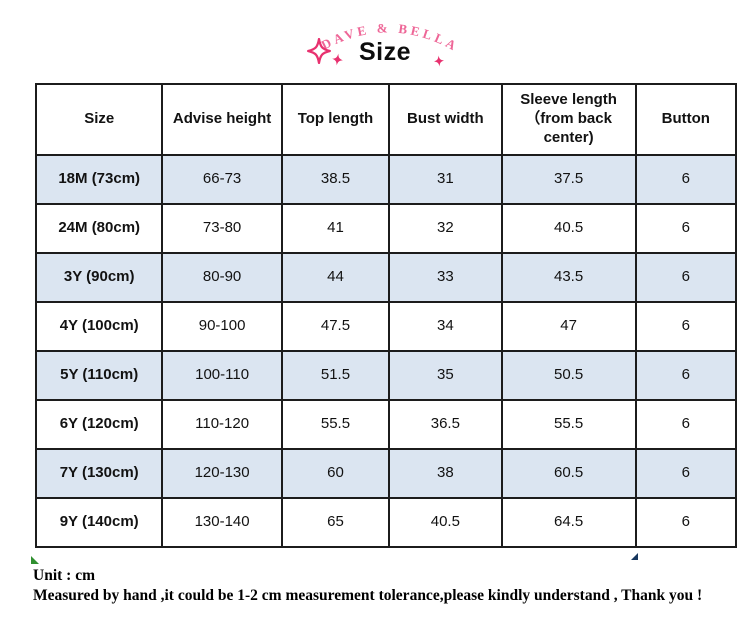  I want to click on table-cell: 60.5, so click(568, 473).